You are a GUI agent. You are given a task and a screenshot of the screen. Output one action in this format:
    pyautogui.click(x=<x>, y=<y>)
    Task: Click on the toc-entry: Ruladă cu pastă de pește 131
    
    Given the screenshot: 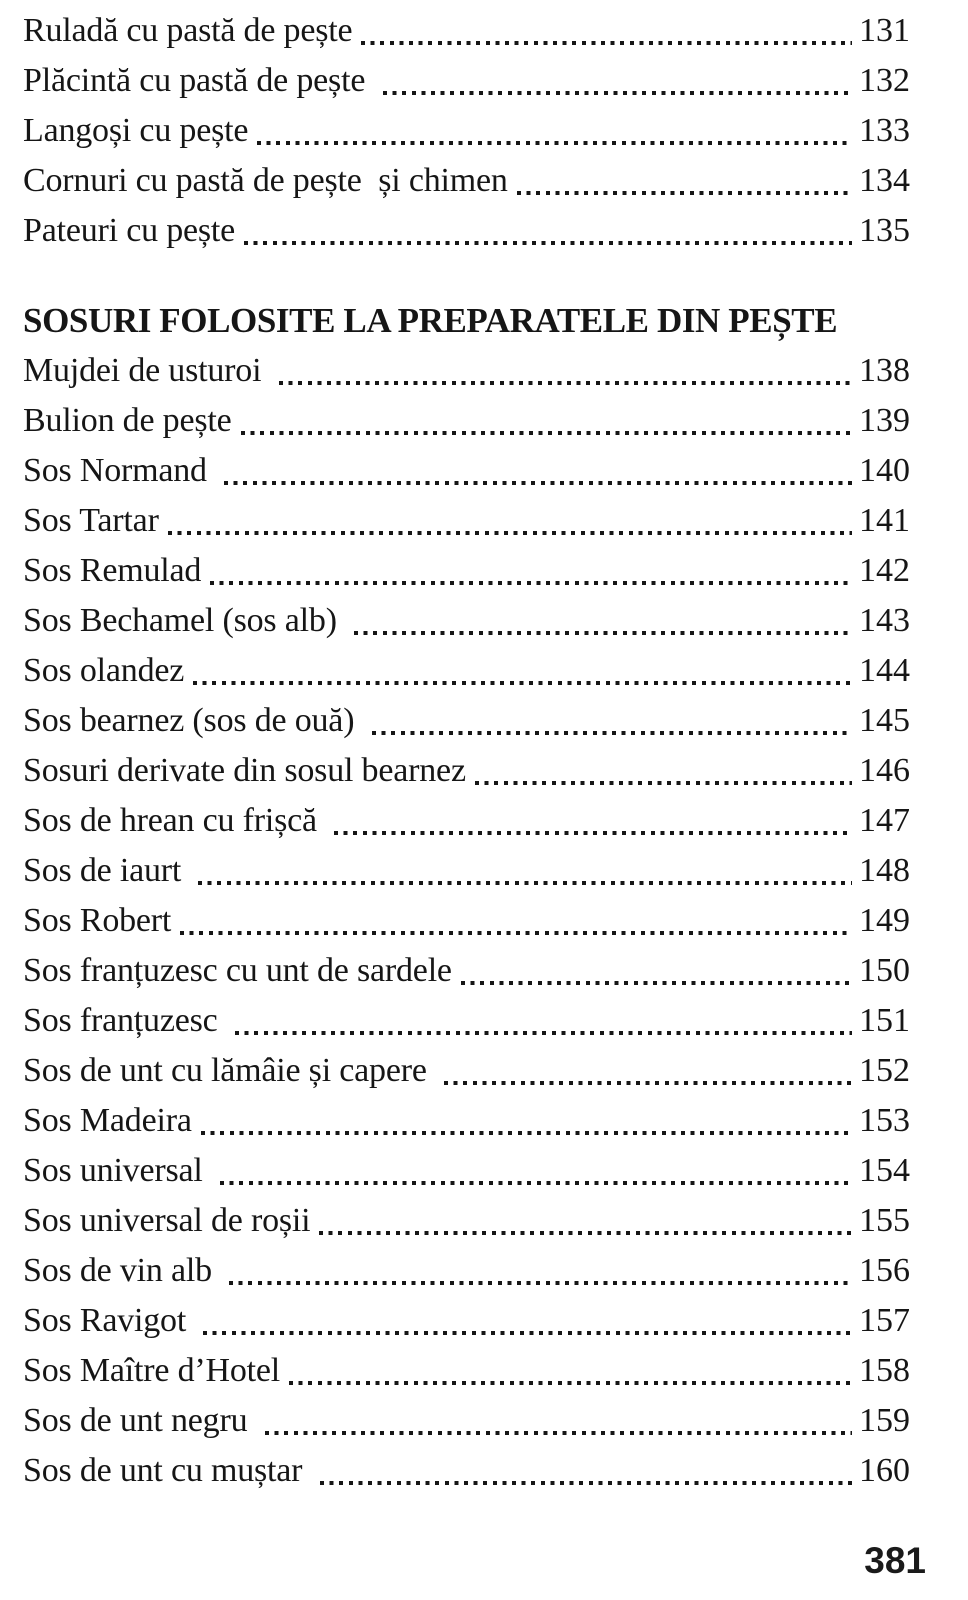 What is the action you would take?
    pyautogui.click(x=466, y=31)
    